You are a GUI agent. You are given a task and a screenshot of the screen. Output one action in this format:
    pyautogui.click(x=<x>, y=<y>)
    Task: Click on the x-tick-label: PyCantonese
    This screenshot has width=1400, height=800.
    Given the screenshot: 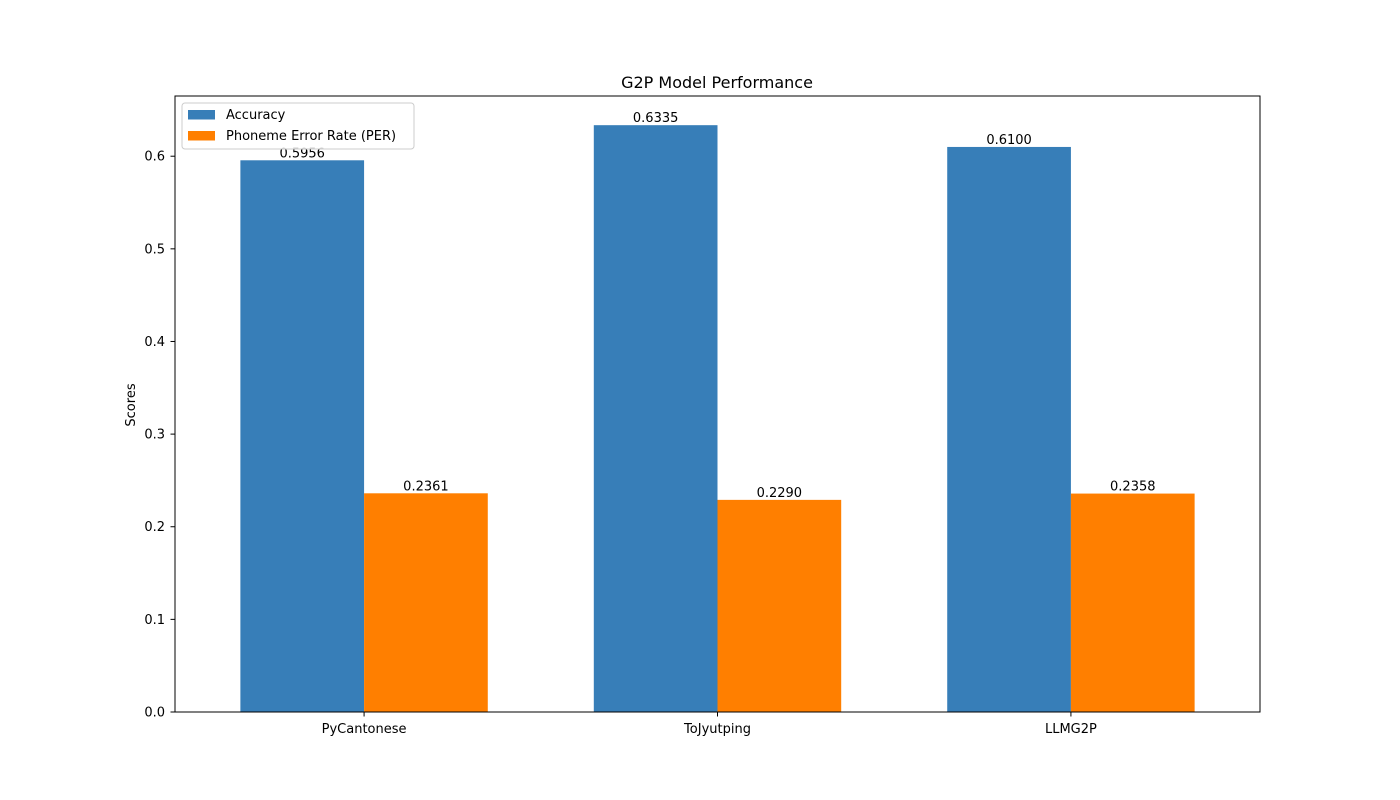 What is the action you would take?
    pyautogui.click(x=364, y=729)
    